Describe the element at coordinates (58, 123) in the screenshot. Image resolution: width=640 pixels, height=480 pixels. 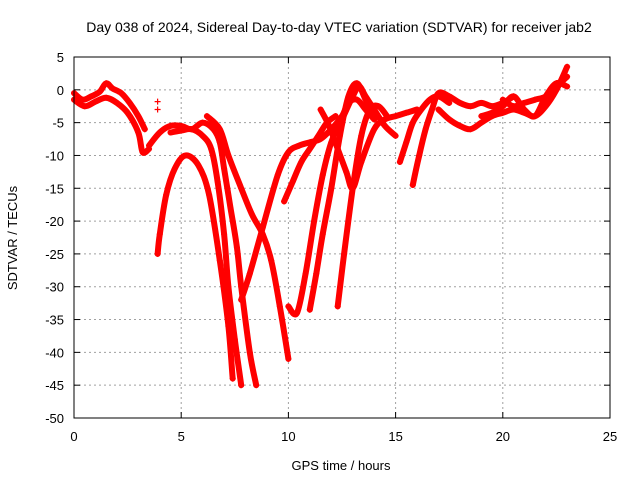
I see `y-tick-label: -5` at that location.